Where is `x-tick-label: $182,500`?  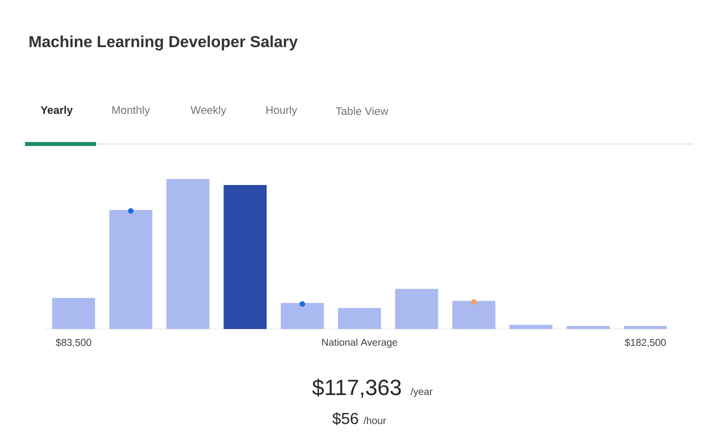
x-tick-label: $182,500 is located at coordinates (645, 343).